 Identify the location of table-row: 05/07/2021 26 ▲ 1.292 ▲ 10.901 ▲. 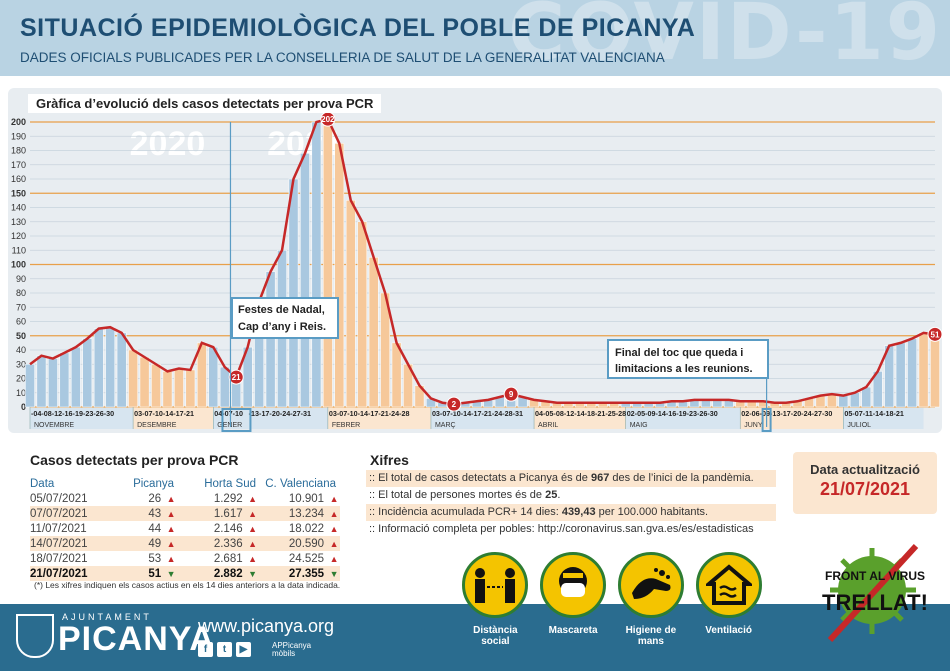
(185, 498).